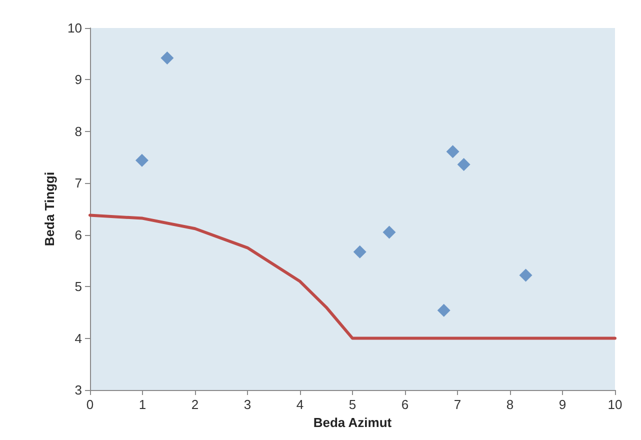 Image resolution: width=641 pixels, height=440 pixels. Describe the element at coordinates (75, 28) in the screenshot. I see `y-tick-label: 10` at that location.